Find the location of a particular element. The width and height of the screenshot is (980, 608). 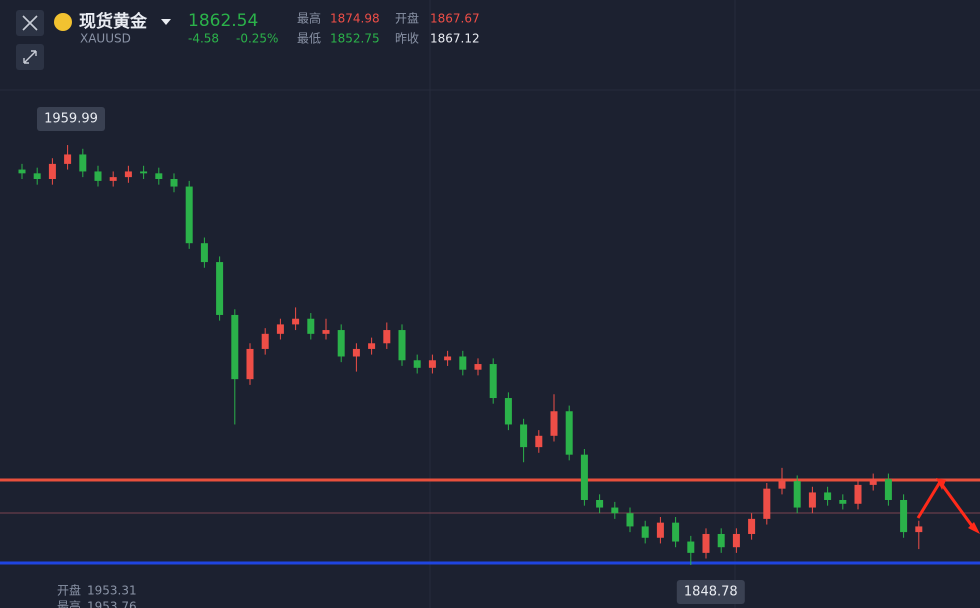

gold-icon is located at coordinates (63, 22).